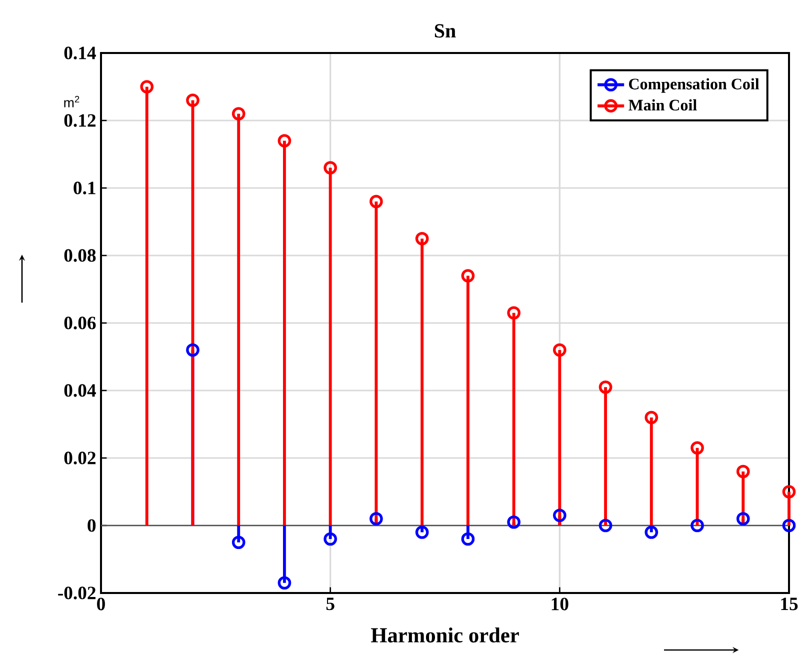  I want to click on y-axis-title: m$^{2}$, so click(72, 102).